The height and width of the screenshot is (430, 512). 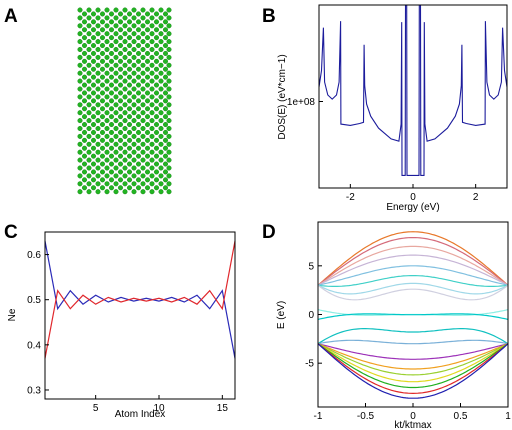 What do you see at coordinates (412, 425) in the screenshot?
I see `band-x-axis-title: kt/ktmax` at bounding box center [412, 425].